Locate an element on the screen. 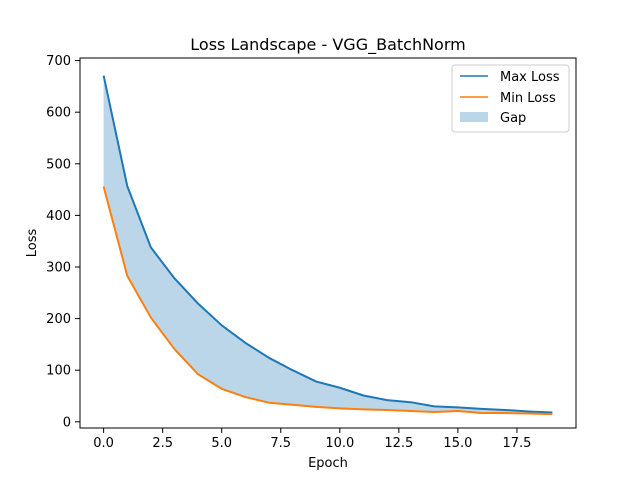  y-tick-label: 600 is located at coordinates (58, 113).